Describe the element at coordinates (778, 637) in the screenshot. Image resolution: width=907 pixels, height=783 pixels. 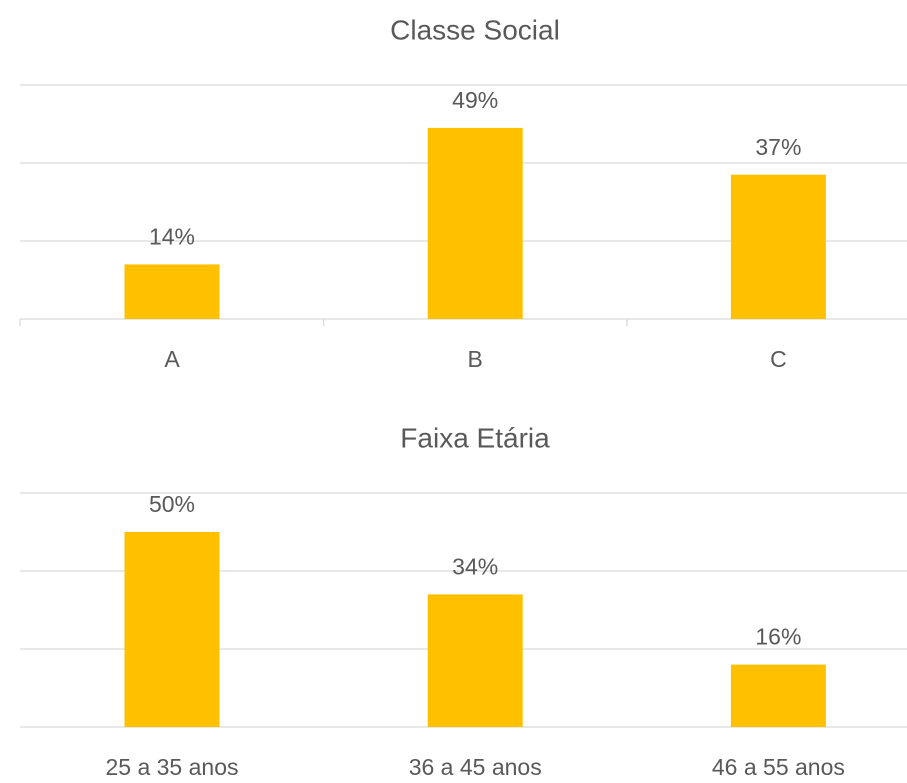
I see `data-label: 16%` at that location.